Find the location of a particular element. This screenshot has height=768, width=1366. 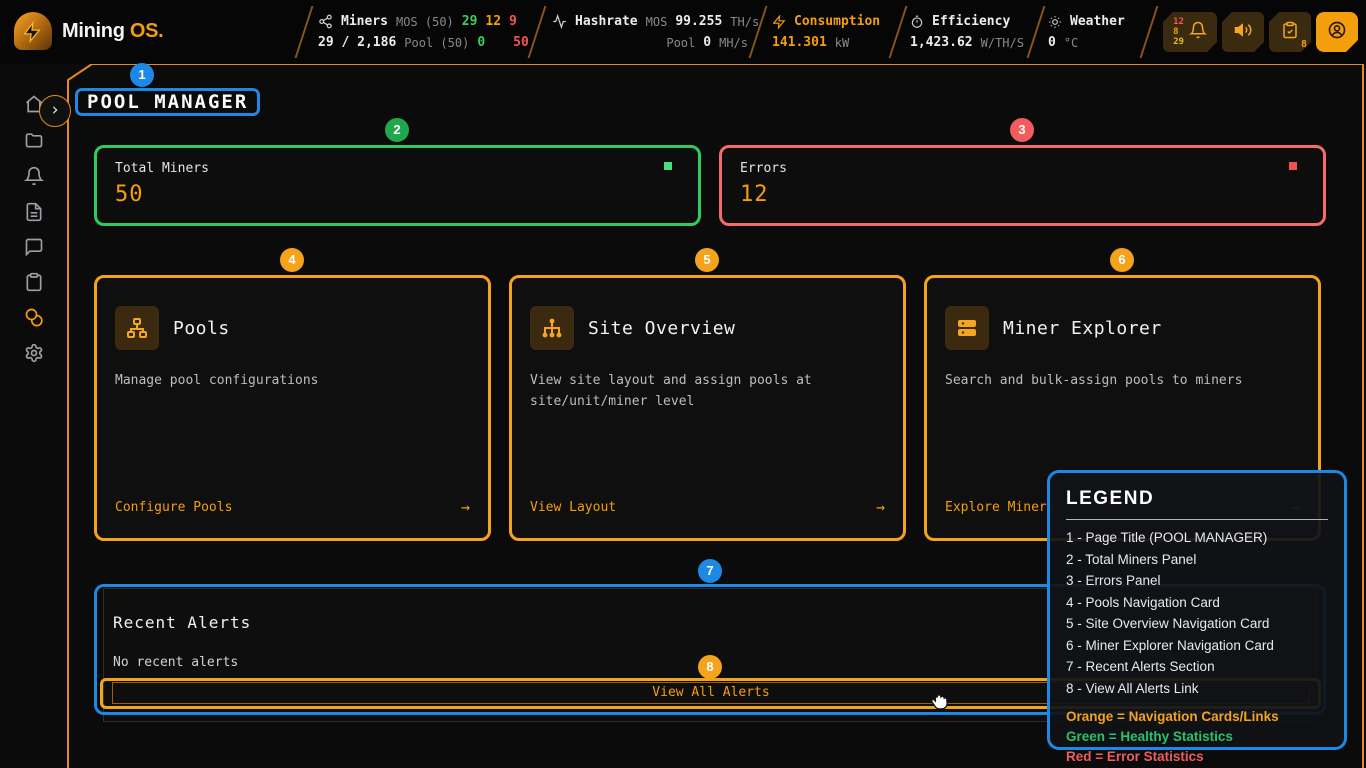

miners-group-label: MOS (50) is located at coordinates (424, 21).